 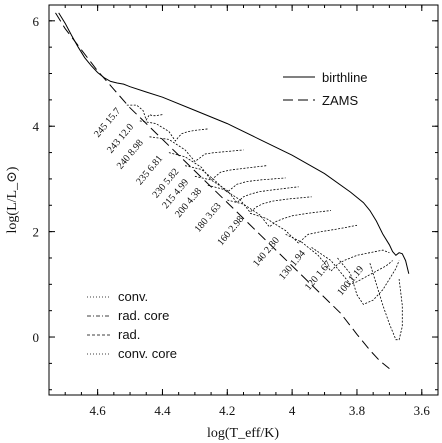 I want to click on y-tick-label: 6, so click(x=36, y=21).